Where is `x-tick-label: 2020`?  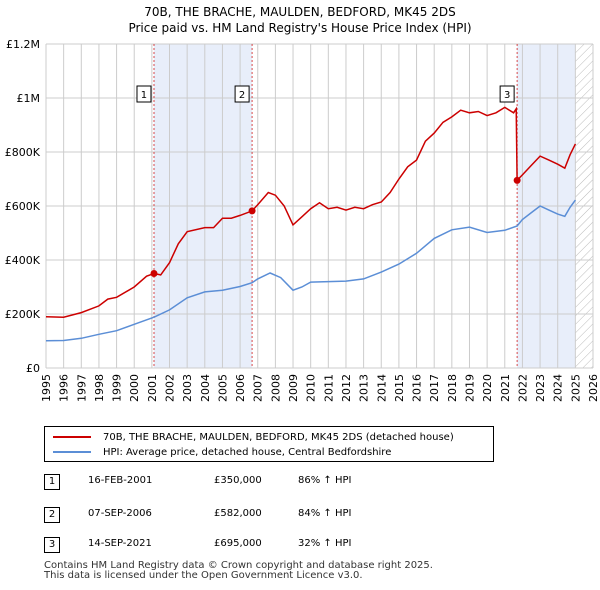 x-tick-label: 2020 is located at coordinates (487, 388).